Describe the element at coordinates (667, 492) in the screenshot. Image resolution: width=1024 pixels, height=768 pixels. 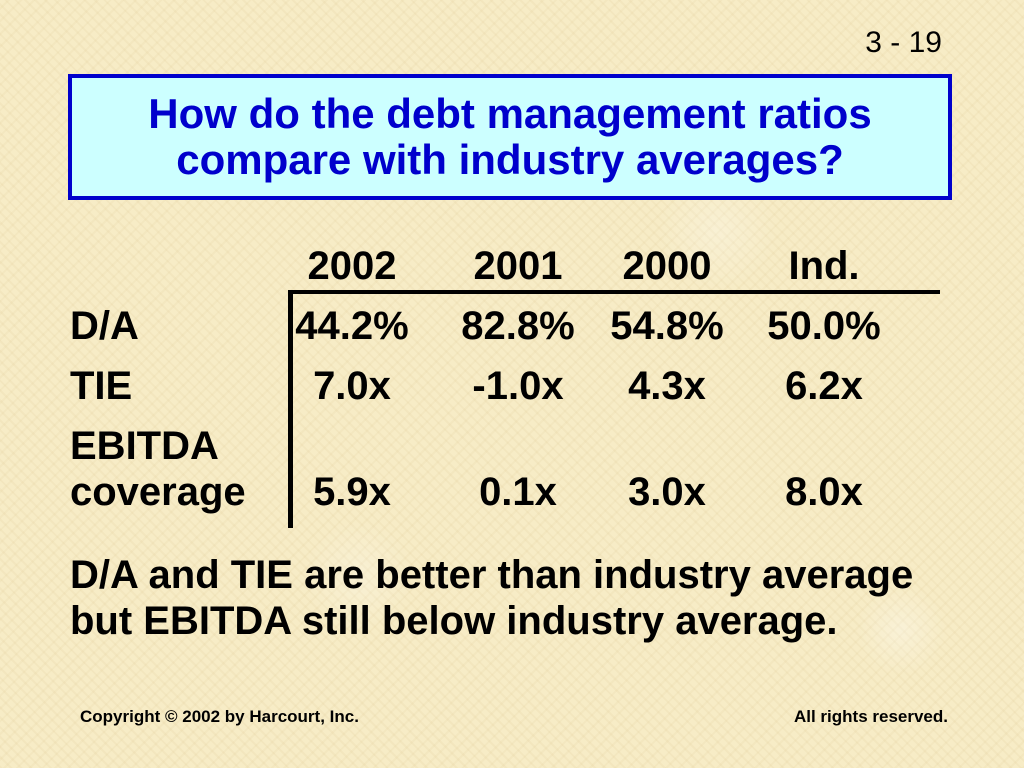
I see `cell-ebitda-2000: 3.0x` at that location.